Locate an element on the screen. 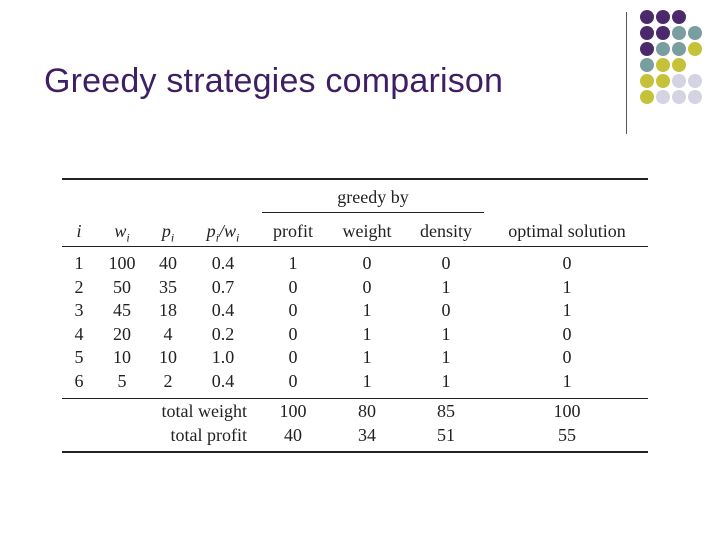  cell-i: 4 is located at coordinates (79, 333).